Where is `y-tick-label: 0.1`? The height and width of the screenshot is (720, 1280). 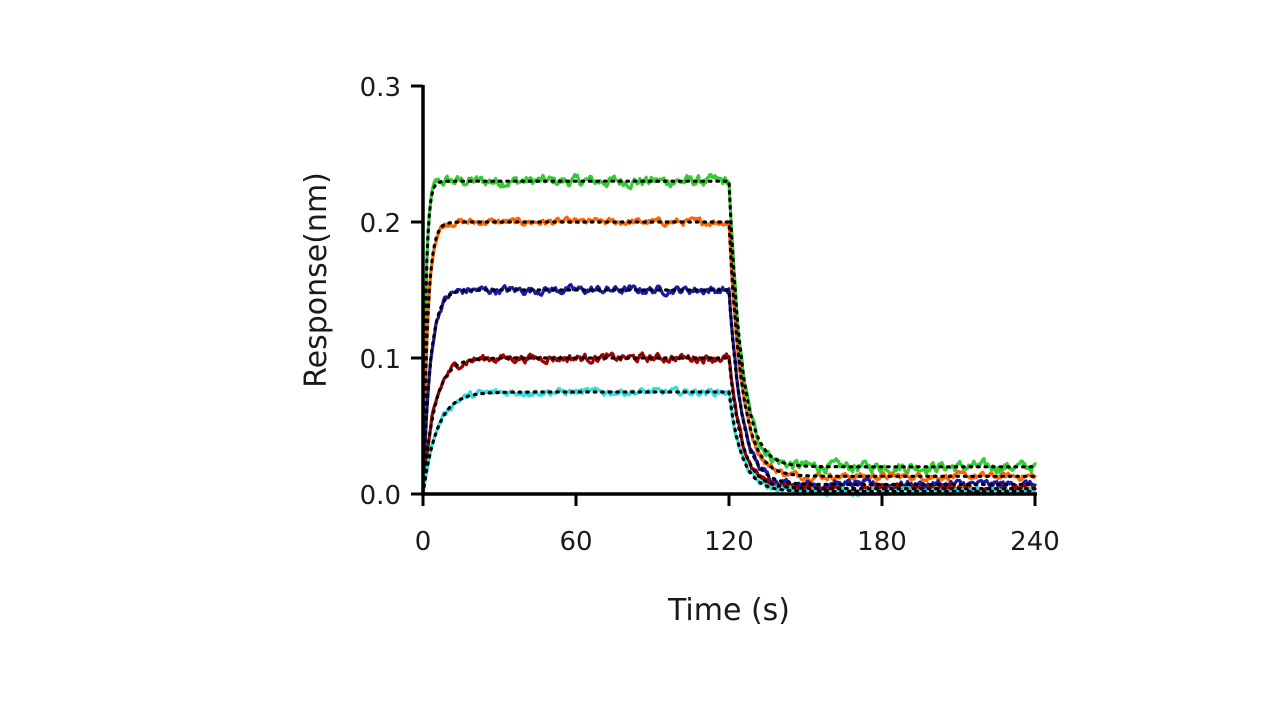 y-tick-label: 0.1 is located at coordinates (380, 360).